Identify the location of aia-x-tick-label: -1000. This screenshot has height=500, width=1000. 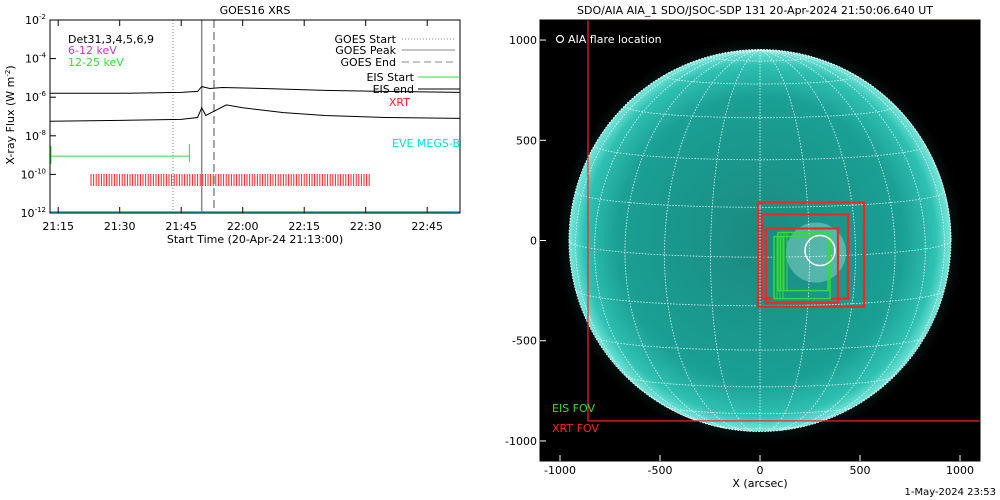
(560, 470).